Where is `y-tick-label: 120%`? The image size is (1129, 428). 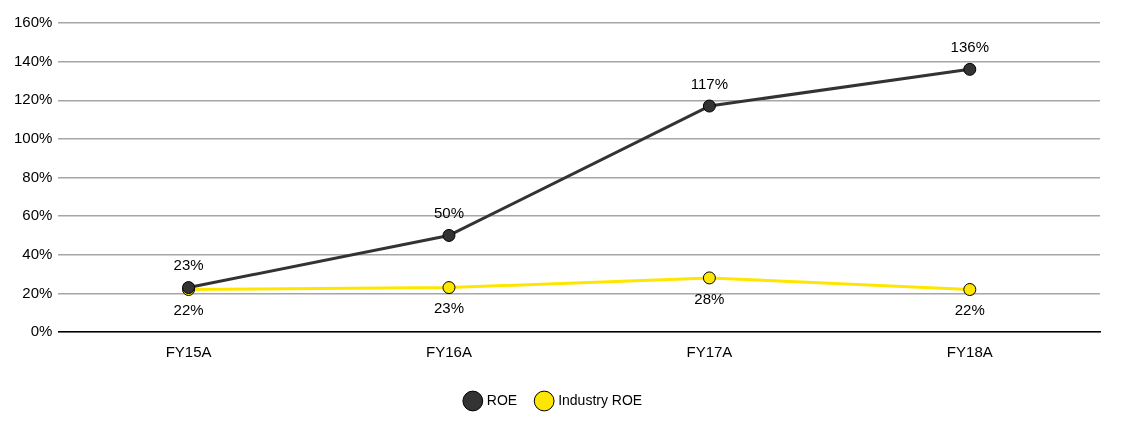 y-tick-label: 120% is located at coordinates (33, 99).